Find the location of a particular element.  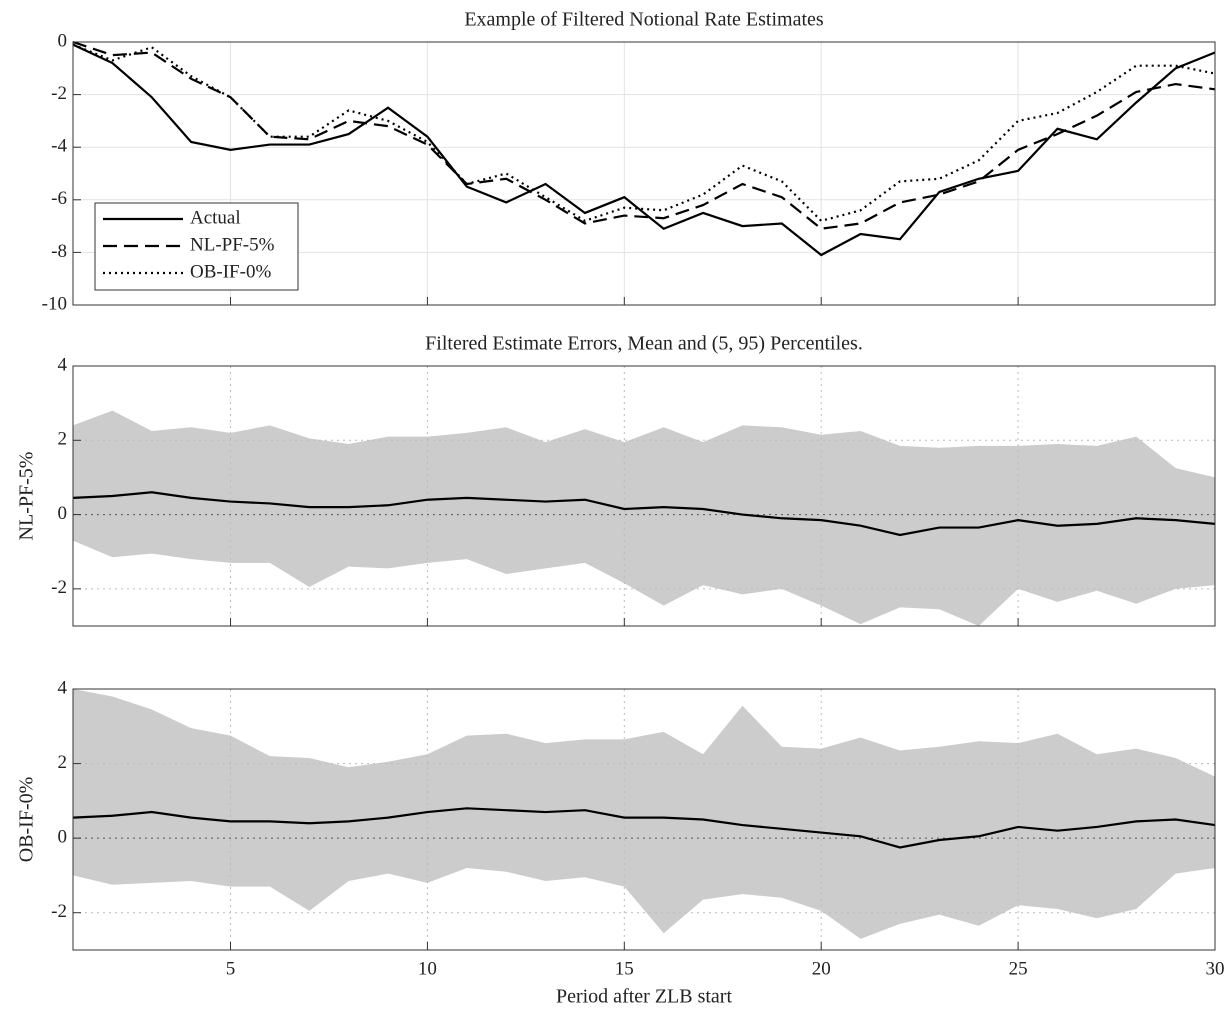

y-axis-label: NL-PF-5% is located at coordinates (27, 496).